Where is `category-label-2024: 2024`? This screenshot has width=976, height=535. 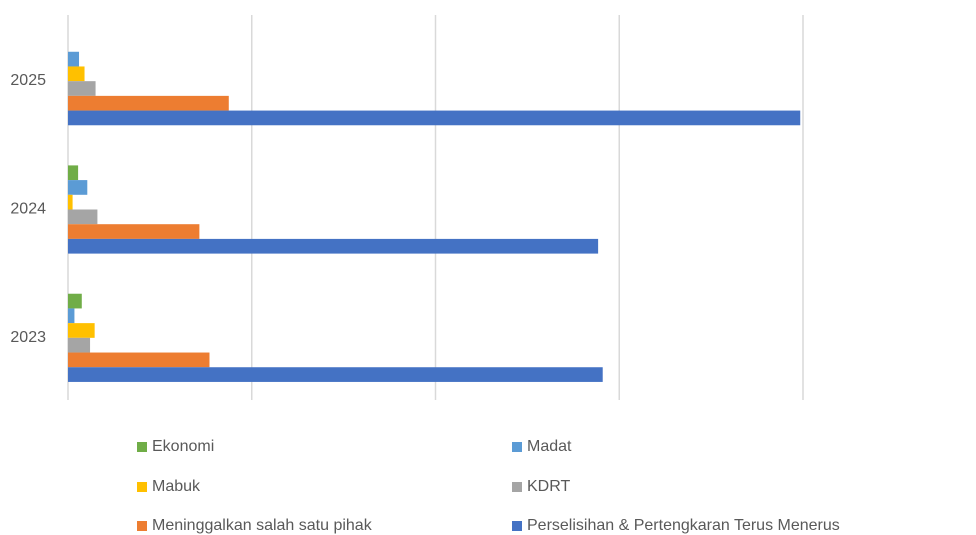
category-label-2024: 2024 is located at coordinates (28, 209).